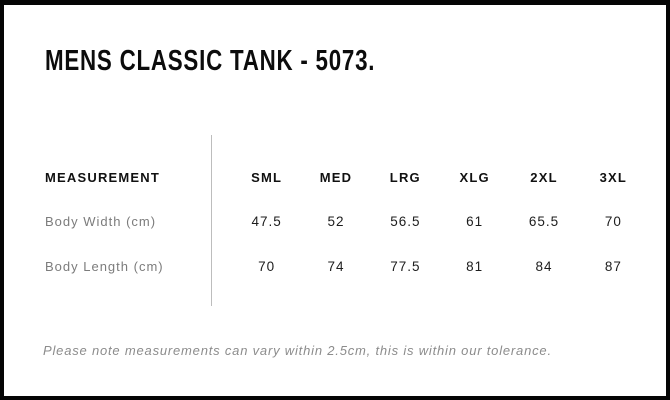  What do you see at coordinates (475, 222) in the screenshot?
I see `body-width-xlg-value: 61` at bounding box center [475, 222].